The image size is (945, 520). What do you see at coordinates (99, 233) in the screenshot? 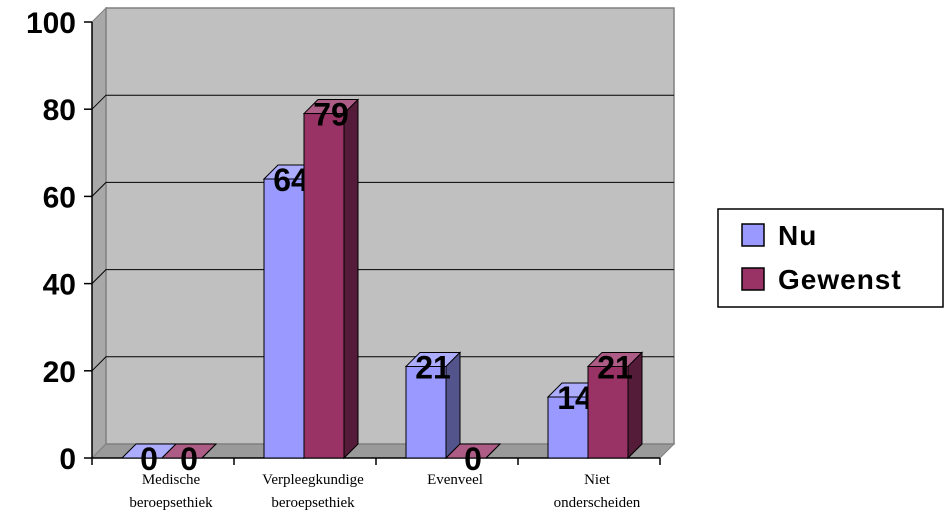
I see `plot-side-wall` at bounding box center [99, 233].